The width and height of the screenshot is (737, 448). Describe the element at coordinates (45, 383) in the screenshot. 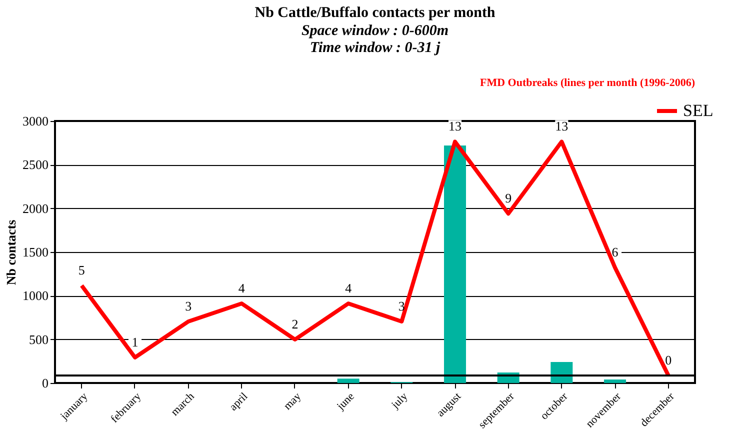

I see `y-tick-label: 0` at that location.